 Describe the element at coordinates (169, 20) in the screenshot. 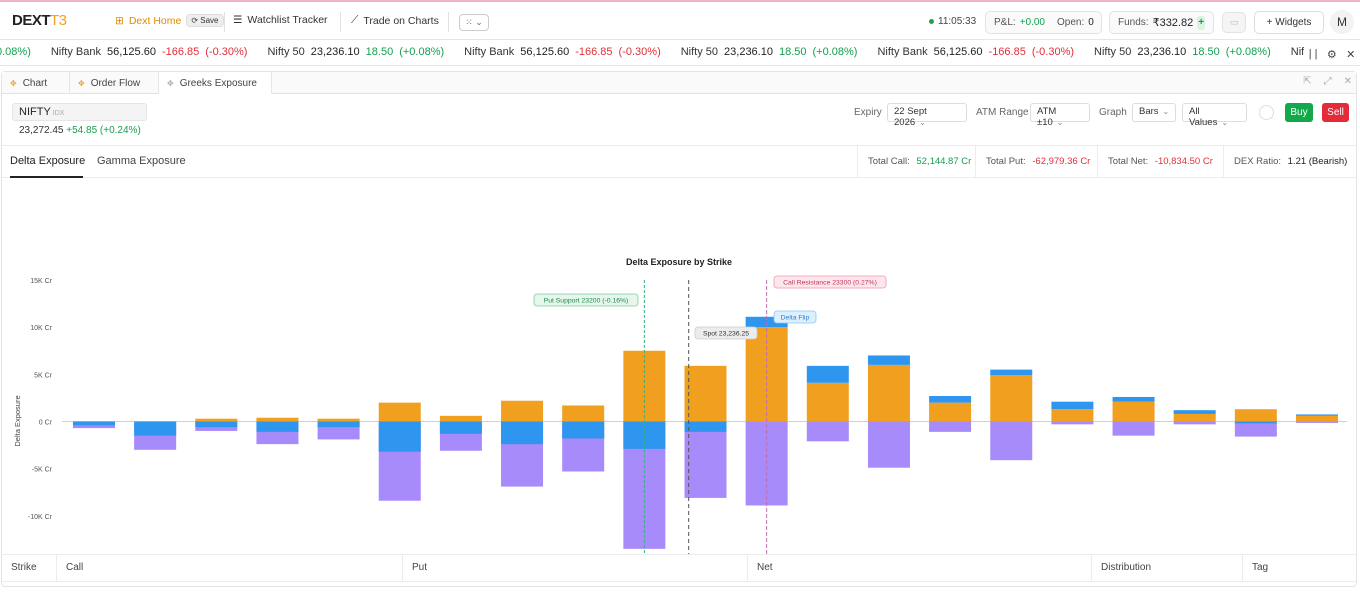

I see `nav-dext-home: ⊞ Dext Home ⟳ Save` at that location.